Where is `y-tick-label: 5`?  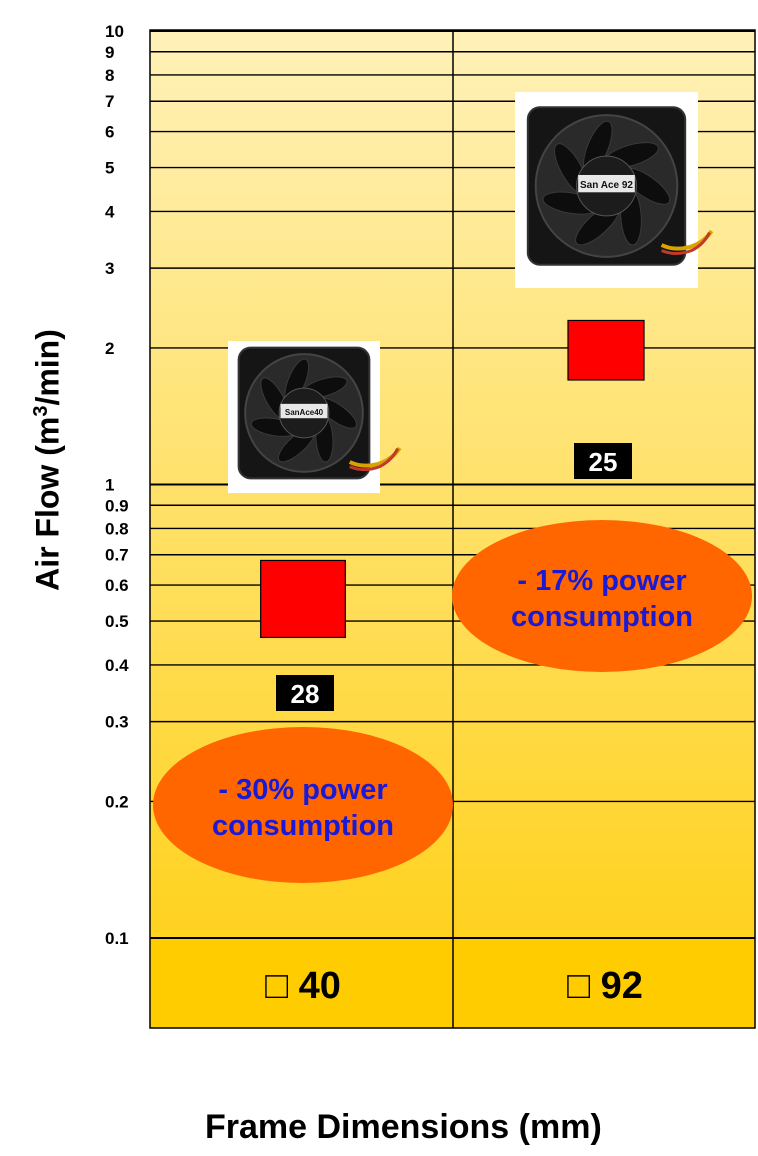 y-tick-label: 5 is located at coordinates (109, 168).